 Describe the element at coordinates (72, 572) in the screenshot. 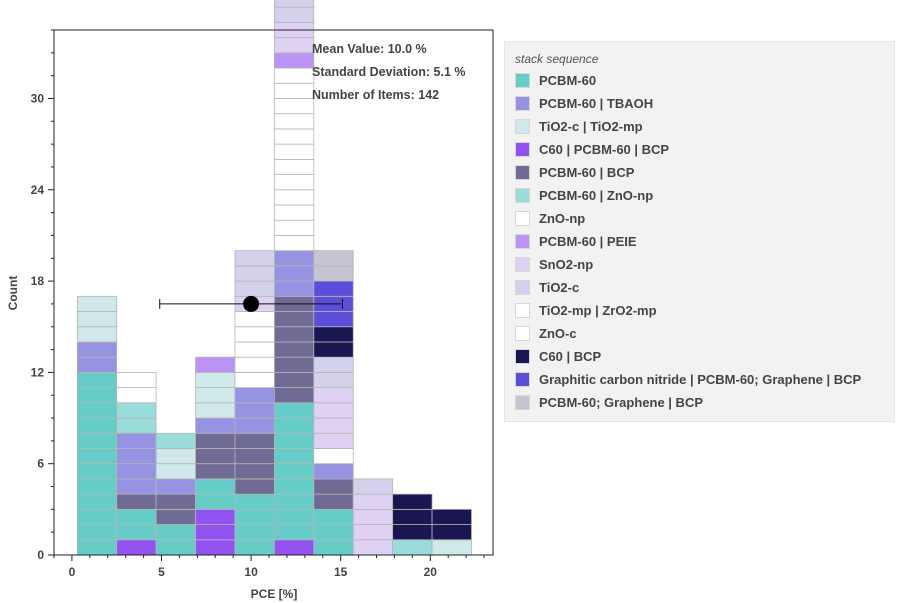

I see `x-tick-label: 0` at that location.